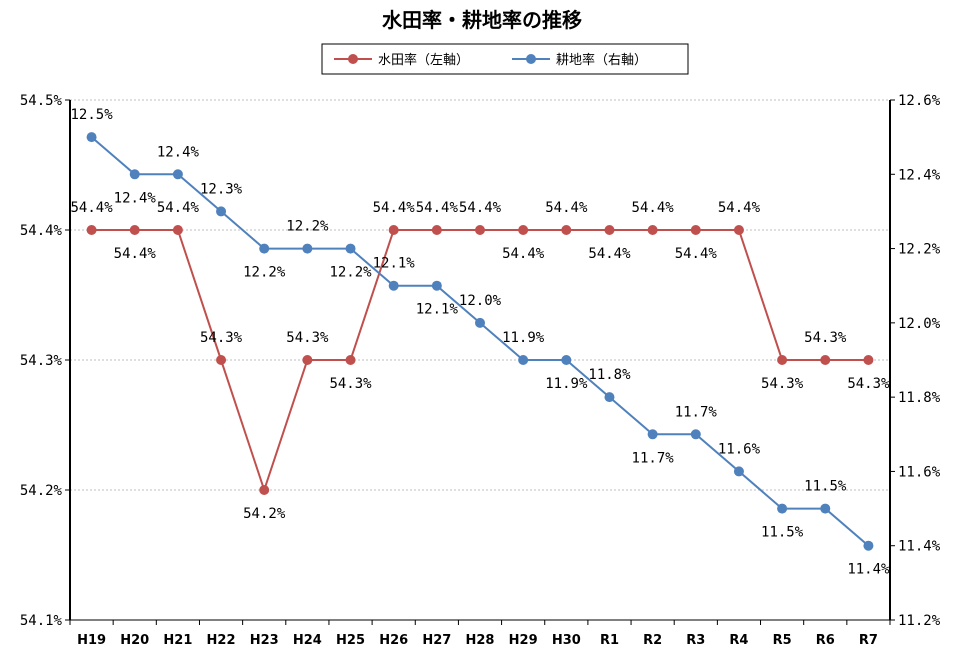 This screenshot has height=656, width=964. I want to click on x-tick-label: H26, so click(393, 640).